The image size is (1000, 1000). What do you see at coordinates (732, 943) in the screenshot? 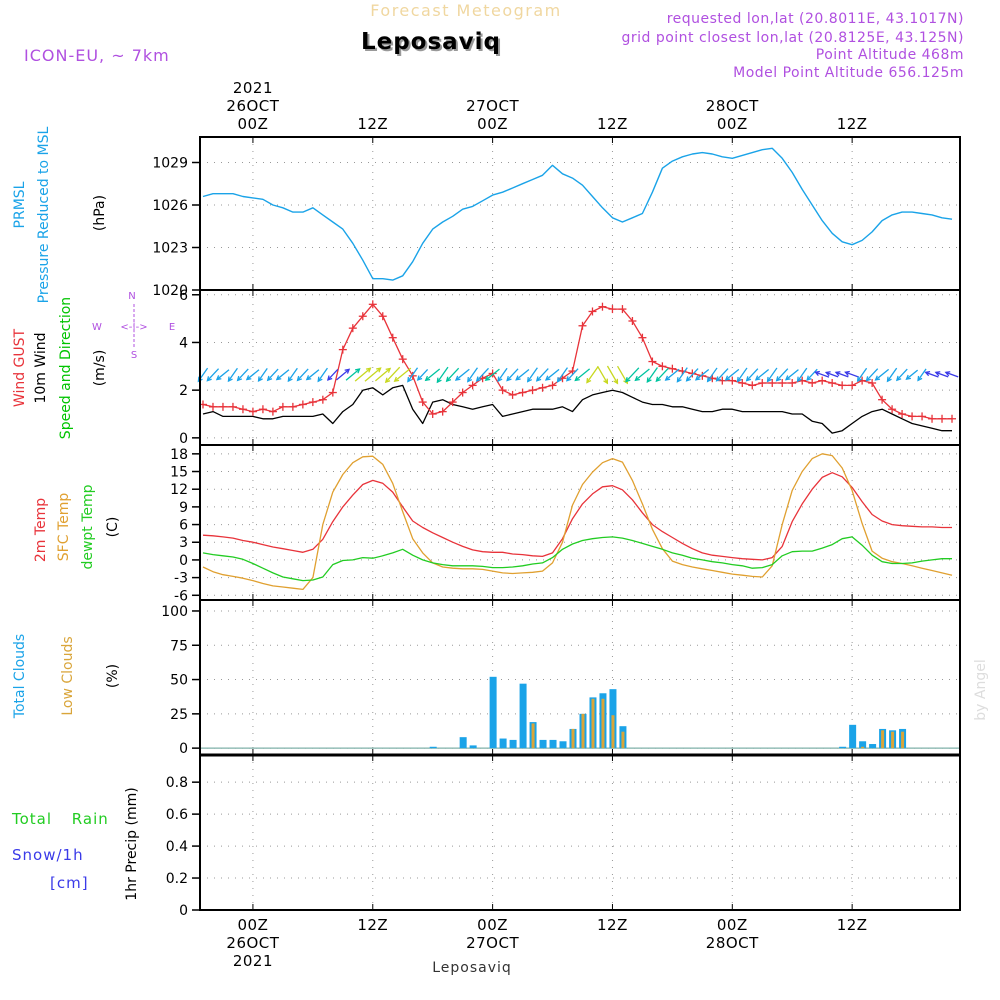
I see `bottom-time-label: 28OCT` at bounding box center [732, 943].